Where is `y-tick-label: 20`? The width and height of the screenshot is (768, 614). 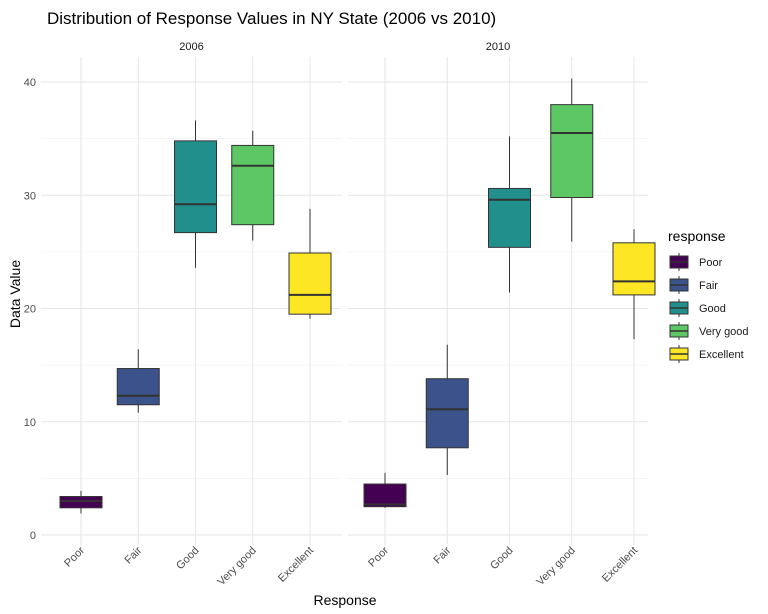 y-tick-label: 20 is located at coordinates (30, 310).